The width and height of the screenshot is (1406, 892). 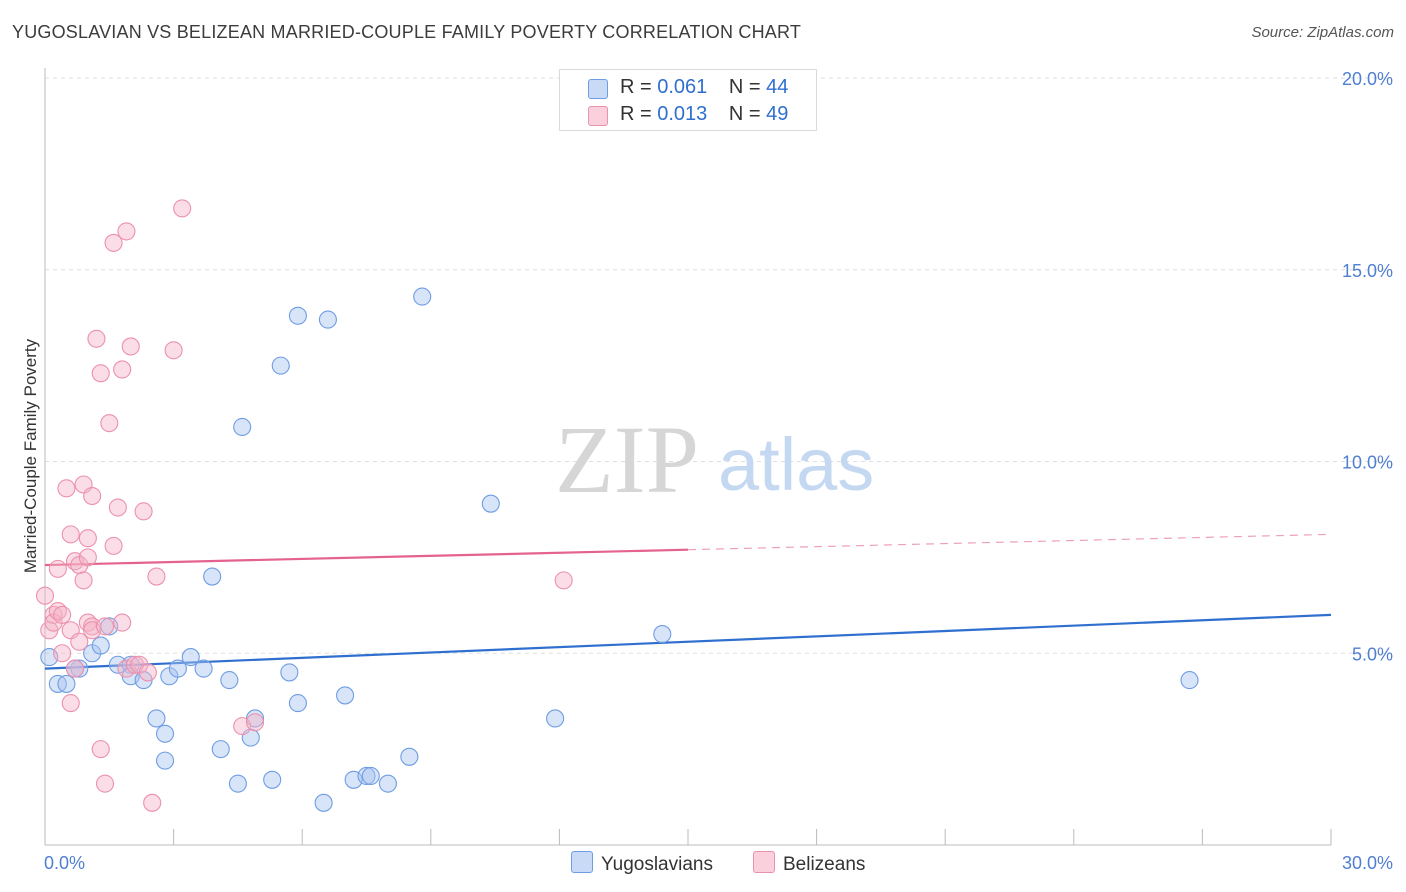 I want to click on legend-n-label: N =, so click(x=747, y=114).